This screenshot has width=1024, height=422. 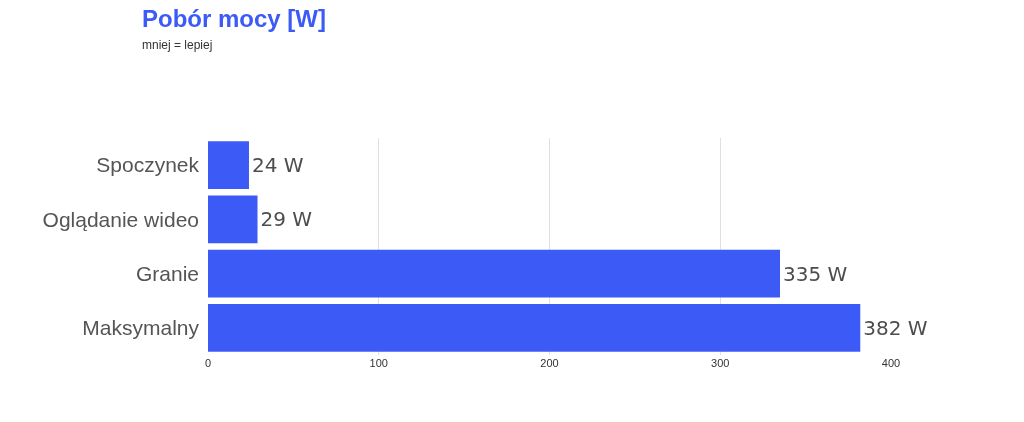 I want to click on data-label: 24 W, so click(x=277, y=165).